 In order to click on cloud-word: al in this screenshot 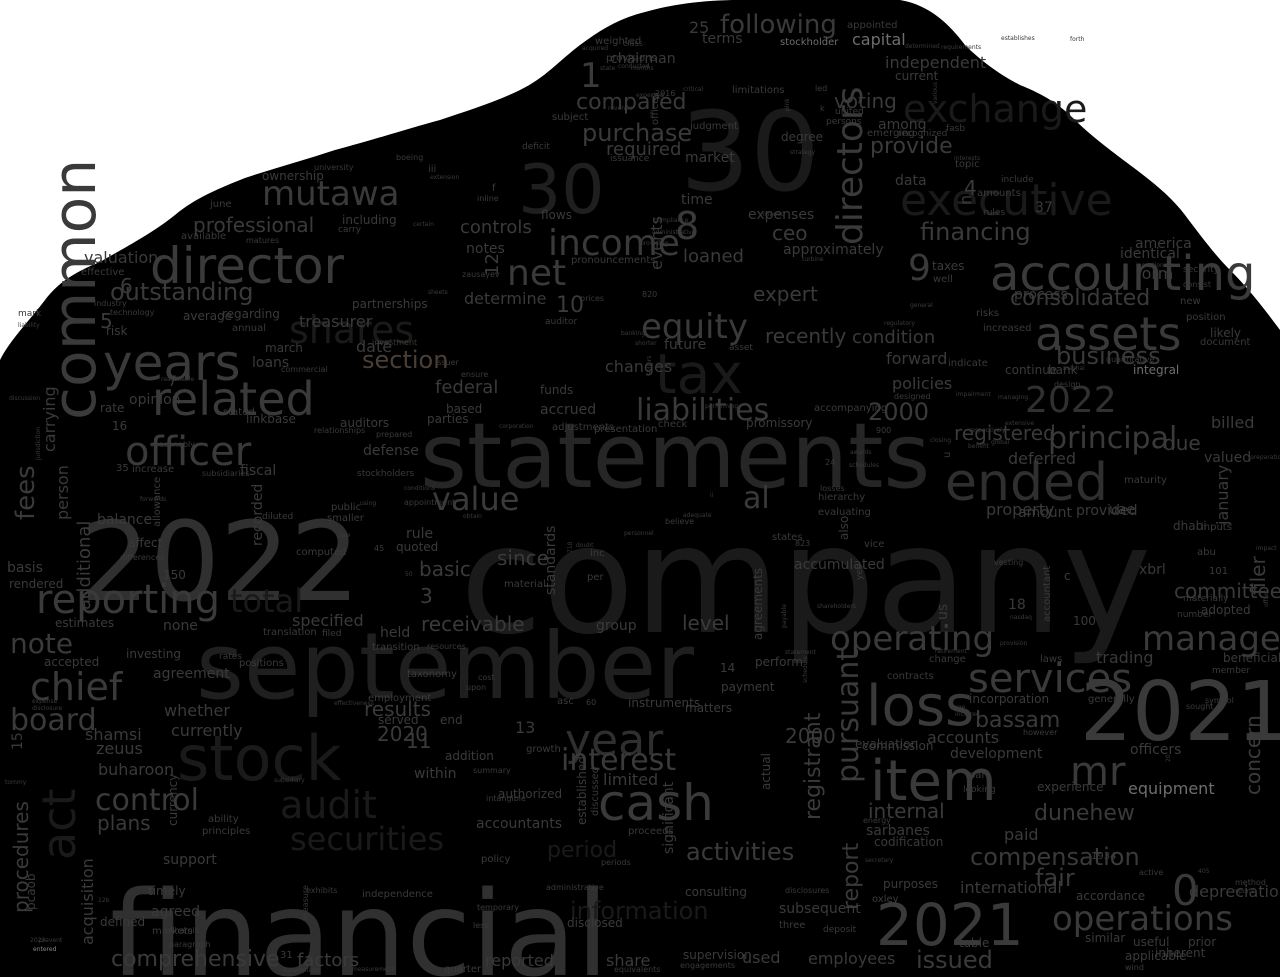, I will do `click(756, 498)`.